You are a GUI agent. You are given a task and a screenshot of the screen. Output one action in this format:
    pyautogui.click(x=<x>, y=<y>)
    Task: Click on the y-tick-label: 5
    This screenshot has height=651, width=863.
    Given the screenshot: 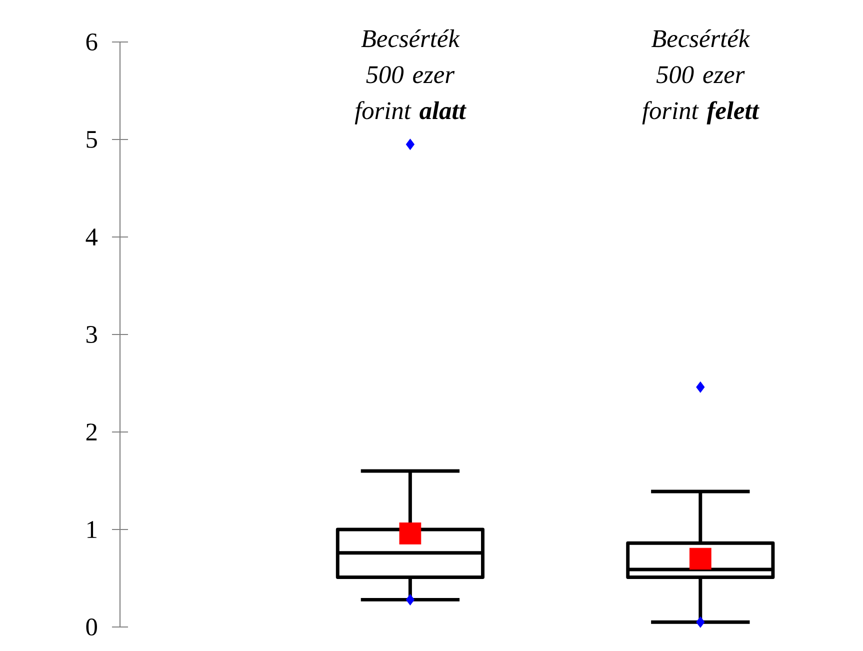 What is the action you would take?
    pyautogui.click(x=91, y=139)
    